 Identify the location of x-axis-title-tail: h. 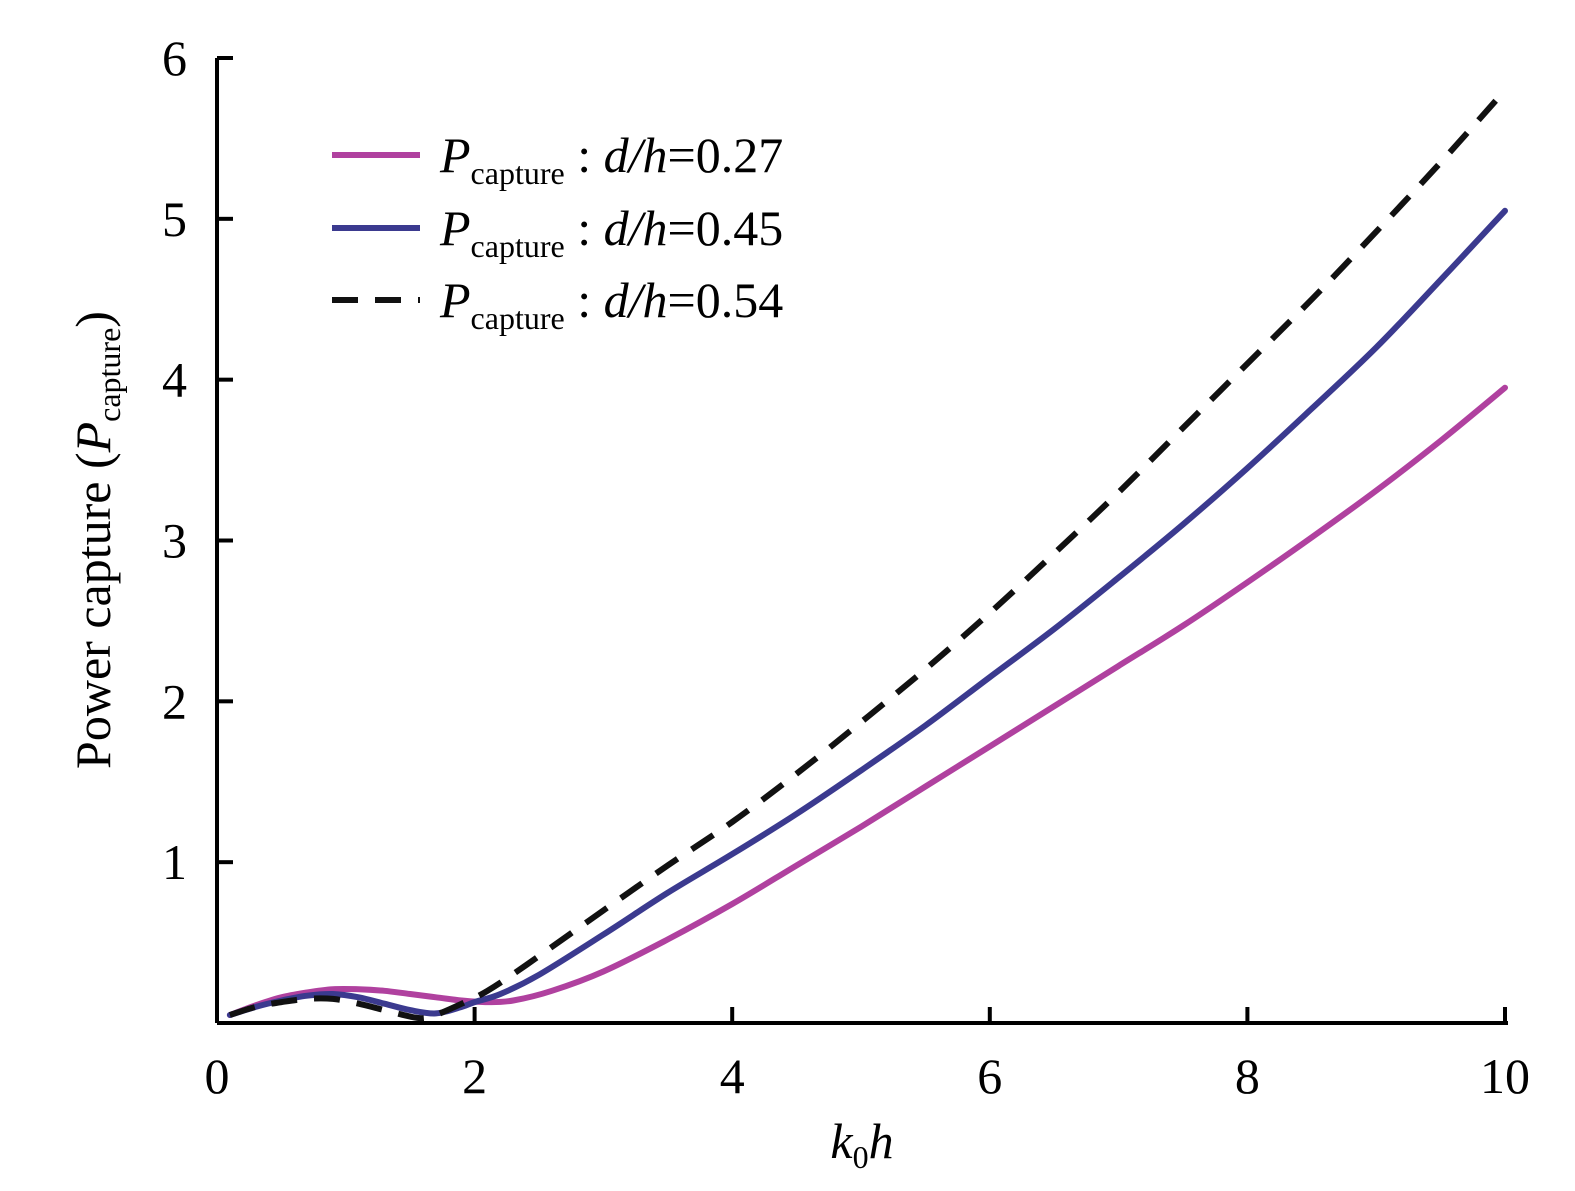
(881, 1141).